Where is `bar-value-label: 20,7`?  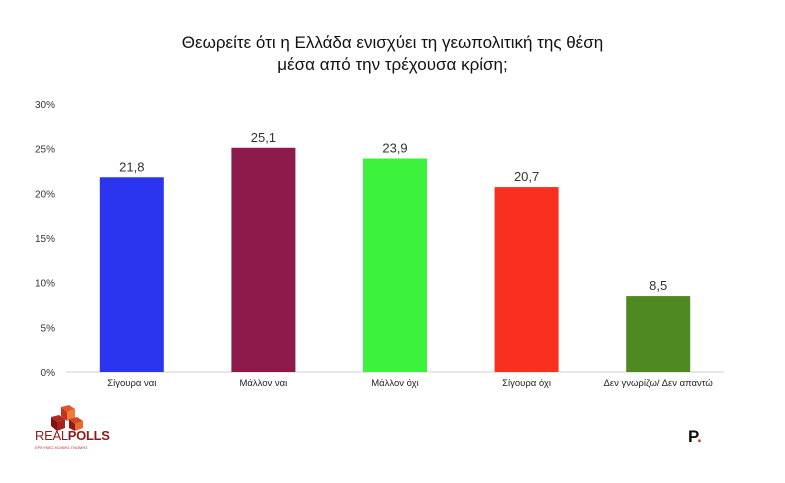
bar-value-label: 20,7 is located at coordinates (526, 176).